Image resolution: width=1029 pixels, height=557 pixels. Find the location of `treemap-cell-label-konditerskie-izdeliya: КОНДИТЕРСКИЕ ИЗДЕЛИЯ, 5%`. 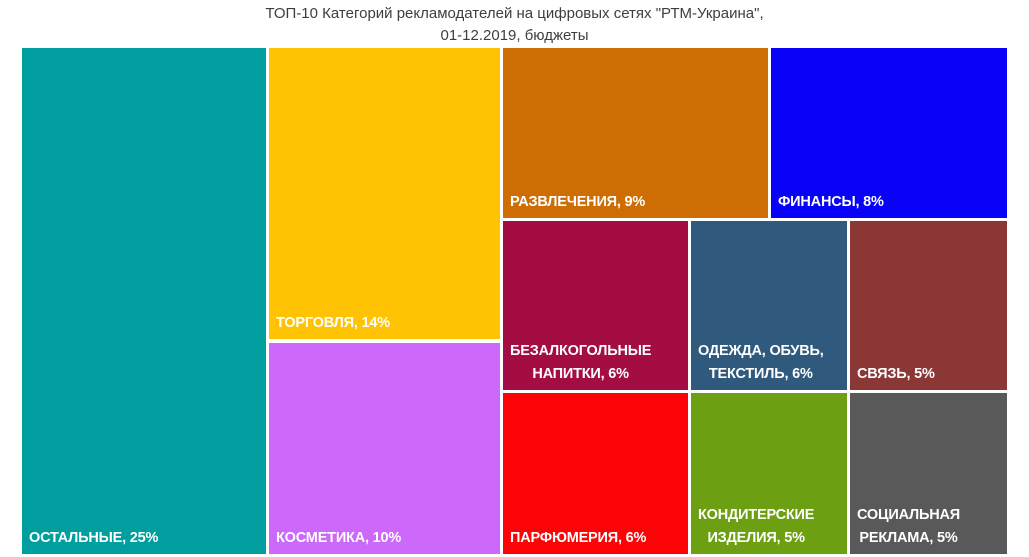

treemap-cell-label-konditerskie-izdeliya: КОНДИТЕРСКИЕ ИЗДЕЛИЯ, 5% is located at coordinates (756, 526).